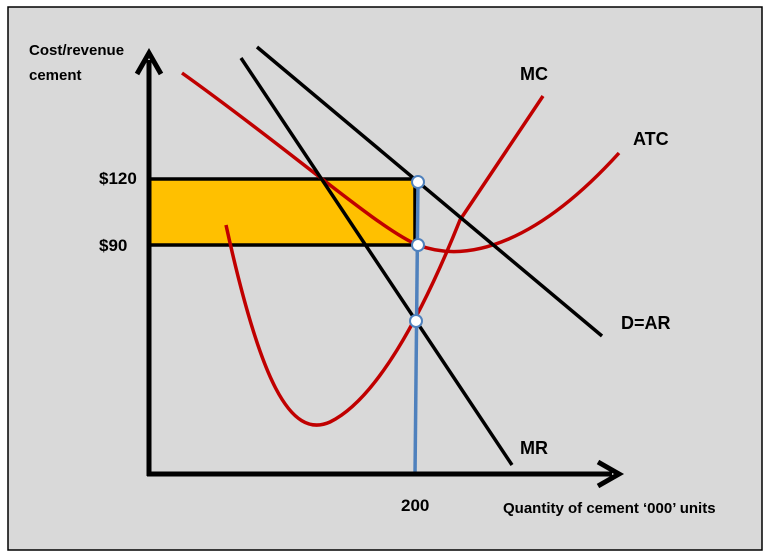 The image size is (770, 557). I want to click on quantity-label: 200, so click(415, 505).